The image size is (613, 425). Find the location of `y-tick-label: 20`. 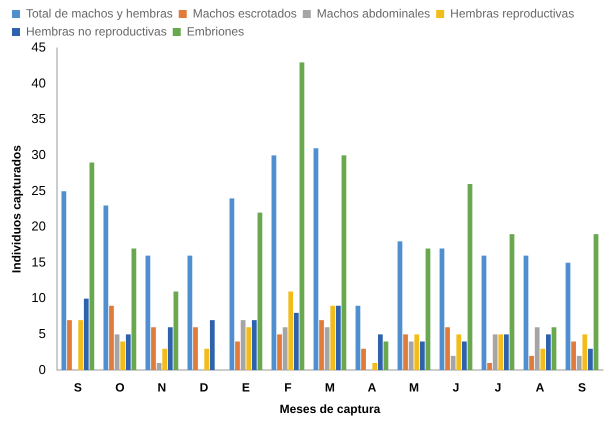

y-tick-label: 20 is located at coordinates (38, 226).